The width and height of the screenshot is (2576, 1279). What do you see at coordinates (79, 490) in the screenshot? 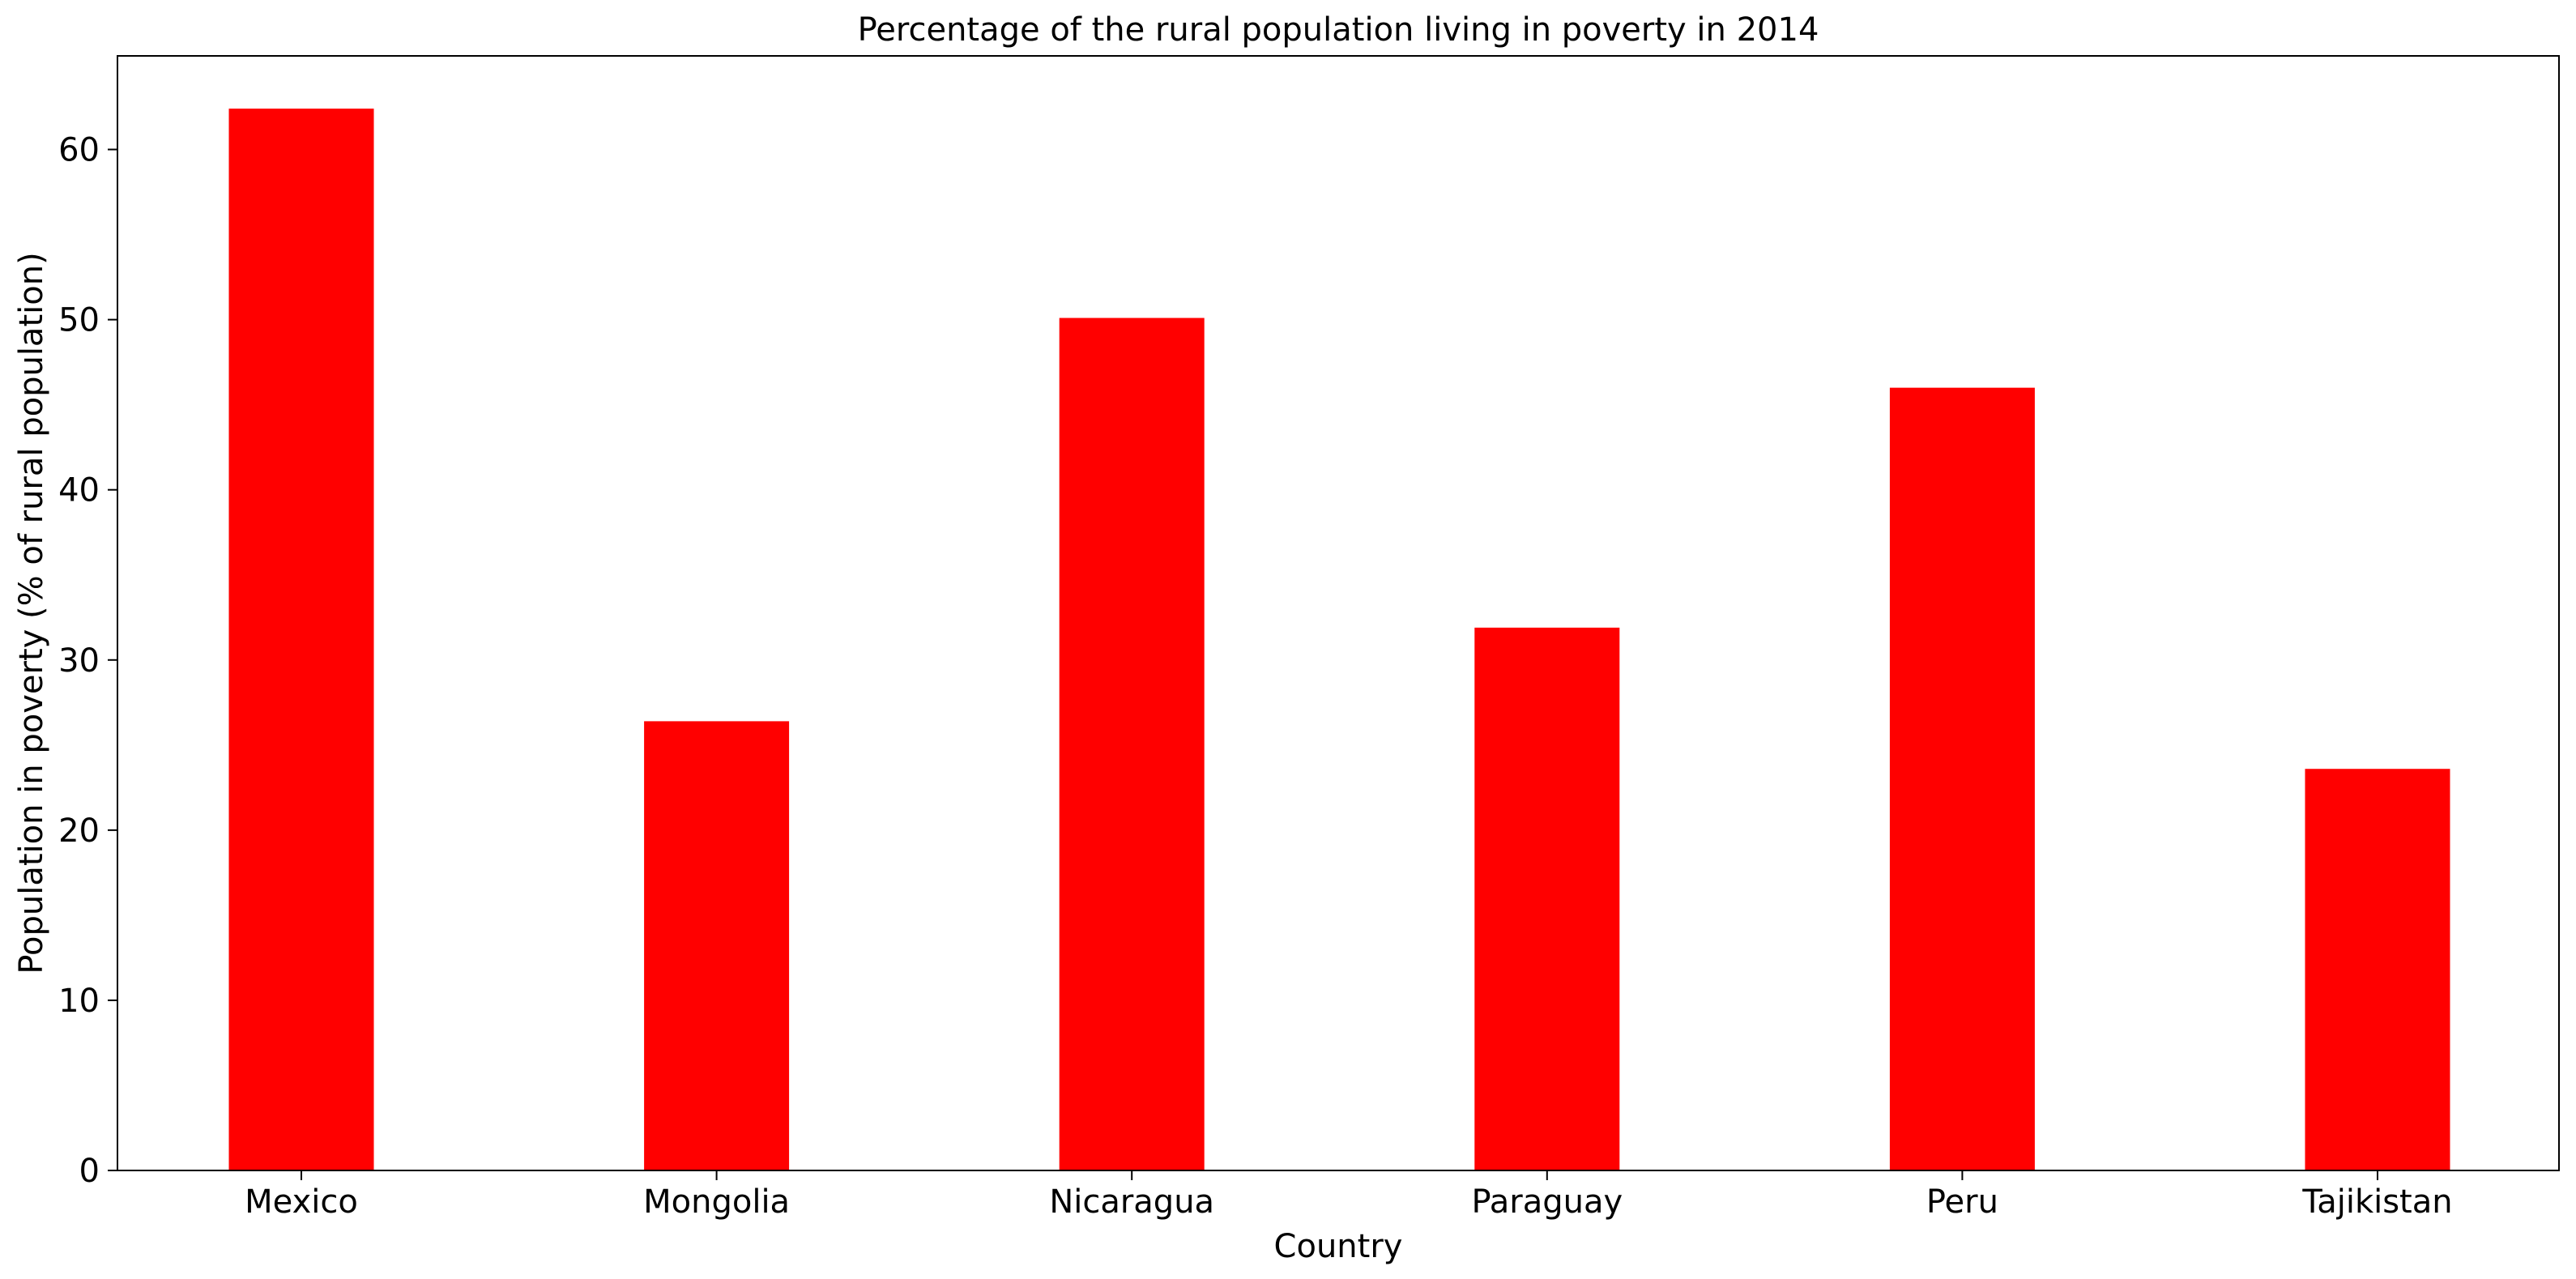
I see `y-tick-label-40: 40` at bounding box center [79, 490].